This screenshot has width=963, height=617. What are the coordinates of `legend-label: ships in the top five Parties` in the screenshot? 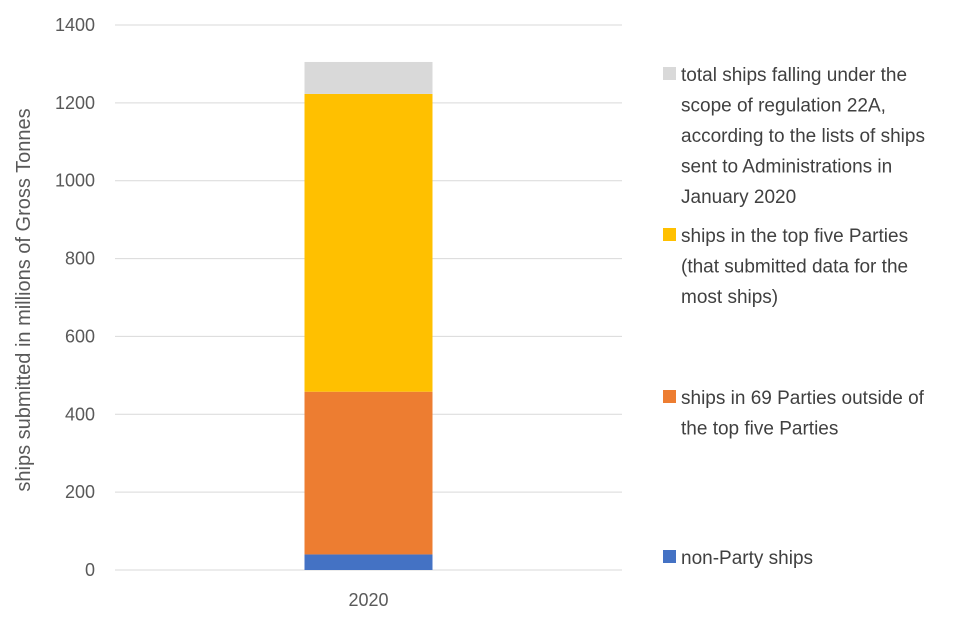 It's located at (794, 236).